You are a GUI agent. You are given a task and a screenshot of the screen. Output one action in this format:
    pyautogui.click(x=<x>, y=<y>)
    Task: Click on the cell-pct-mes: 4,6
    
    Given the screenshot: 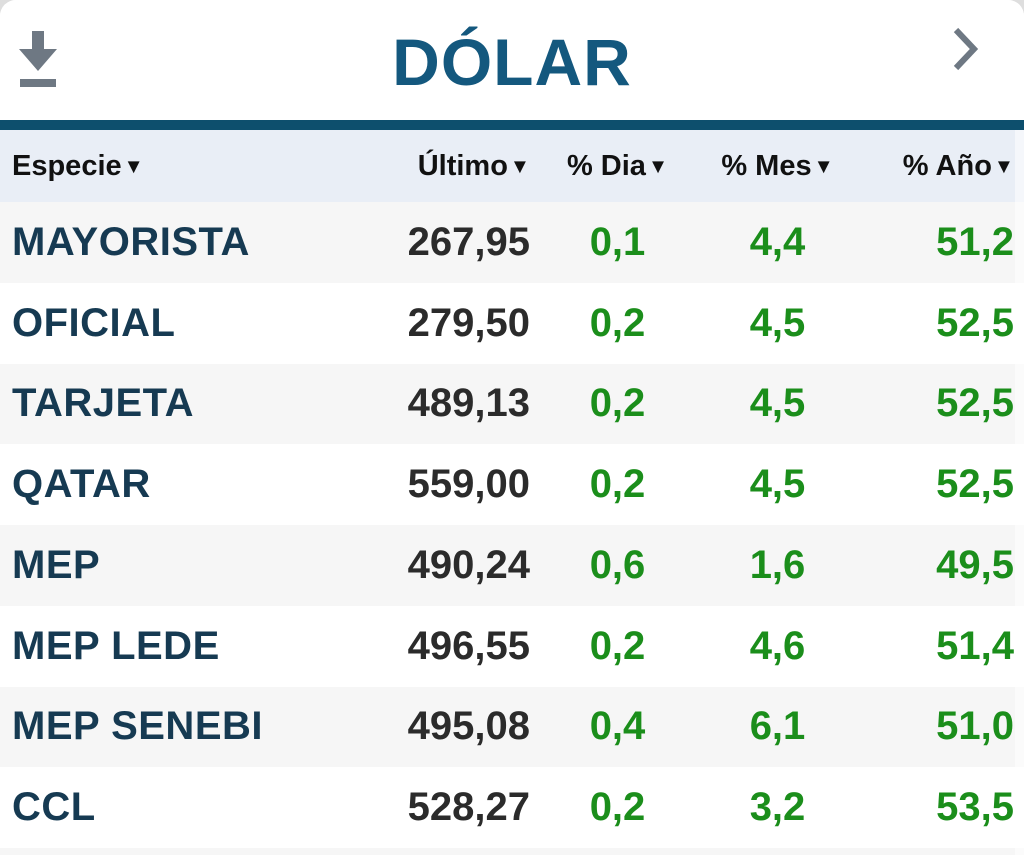 What is the action you would take?
    pyautogui.click(x=777, y=645)
    